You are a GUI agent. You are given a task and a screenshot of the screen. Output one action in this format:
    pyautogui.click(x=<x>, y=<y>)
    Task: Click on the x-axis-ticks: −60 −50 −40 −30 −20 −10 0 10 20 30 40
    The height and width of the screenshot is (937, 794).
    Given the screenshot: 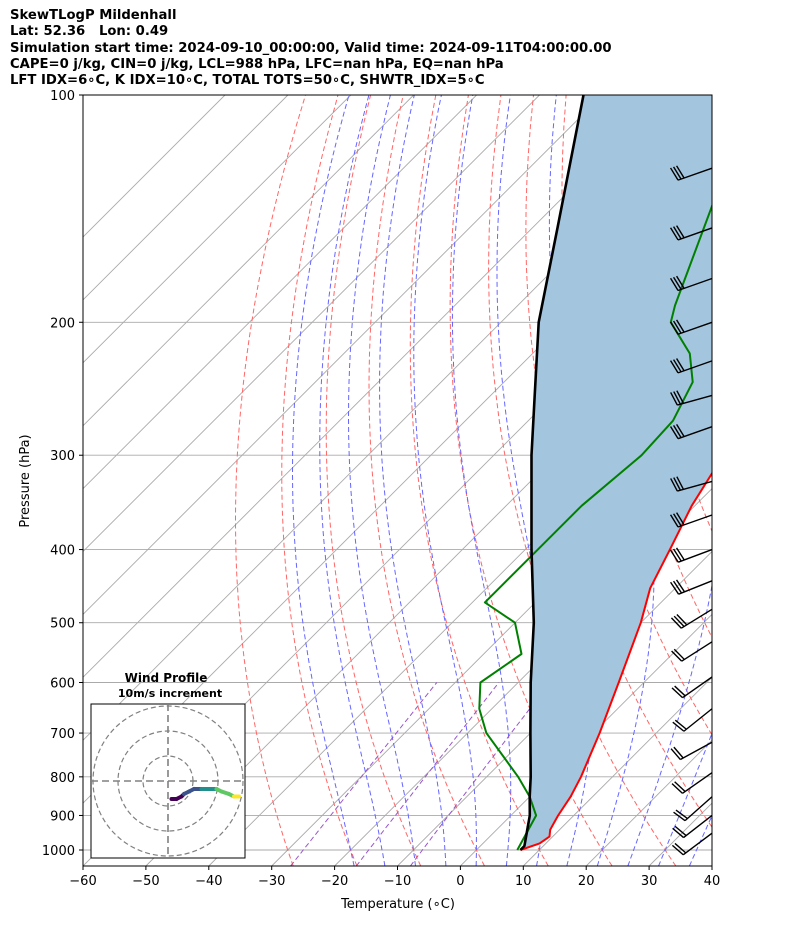 What is the action you would take?
    pyautogui.click(x=394, y=877)
    